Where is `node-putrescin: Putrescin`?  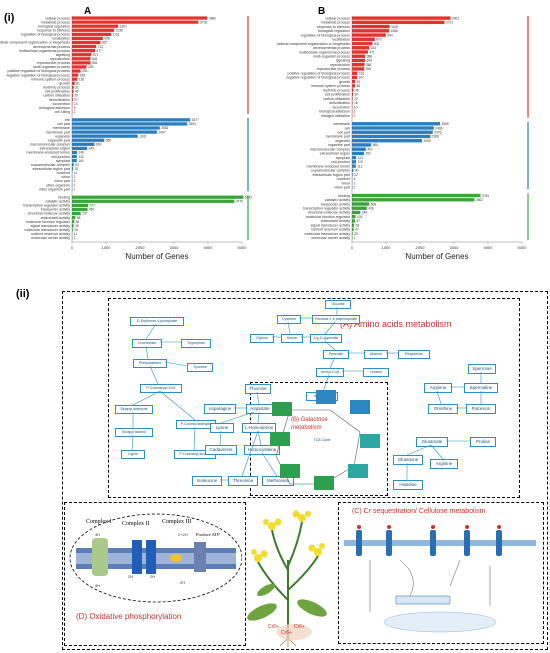 node-putrescin: Putrescin is located at coordinates (481, 409).